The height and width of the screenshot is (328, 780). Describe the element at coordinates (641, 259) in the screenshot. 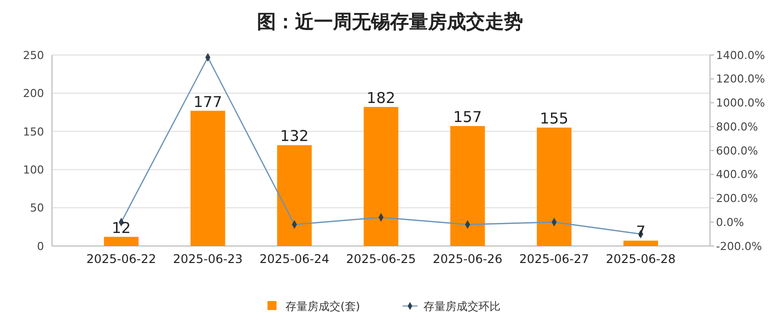

I see `x-tick-label: 2025-06-28` at that location.